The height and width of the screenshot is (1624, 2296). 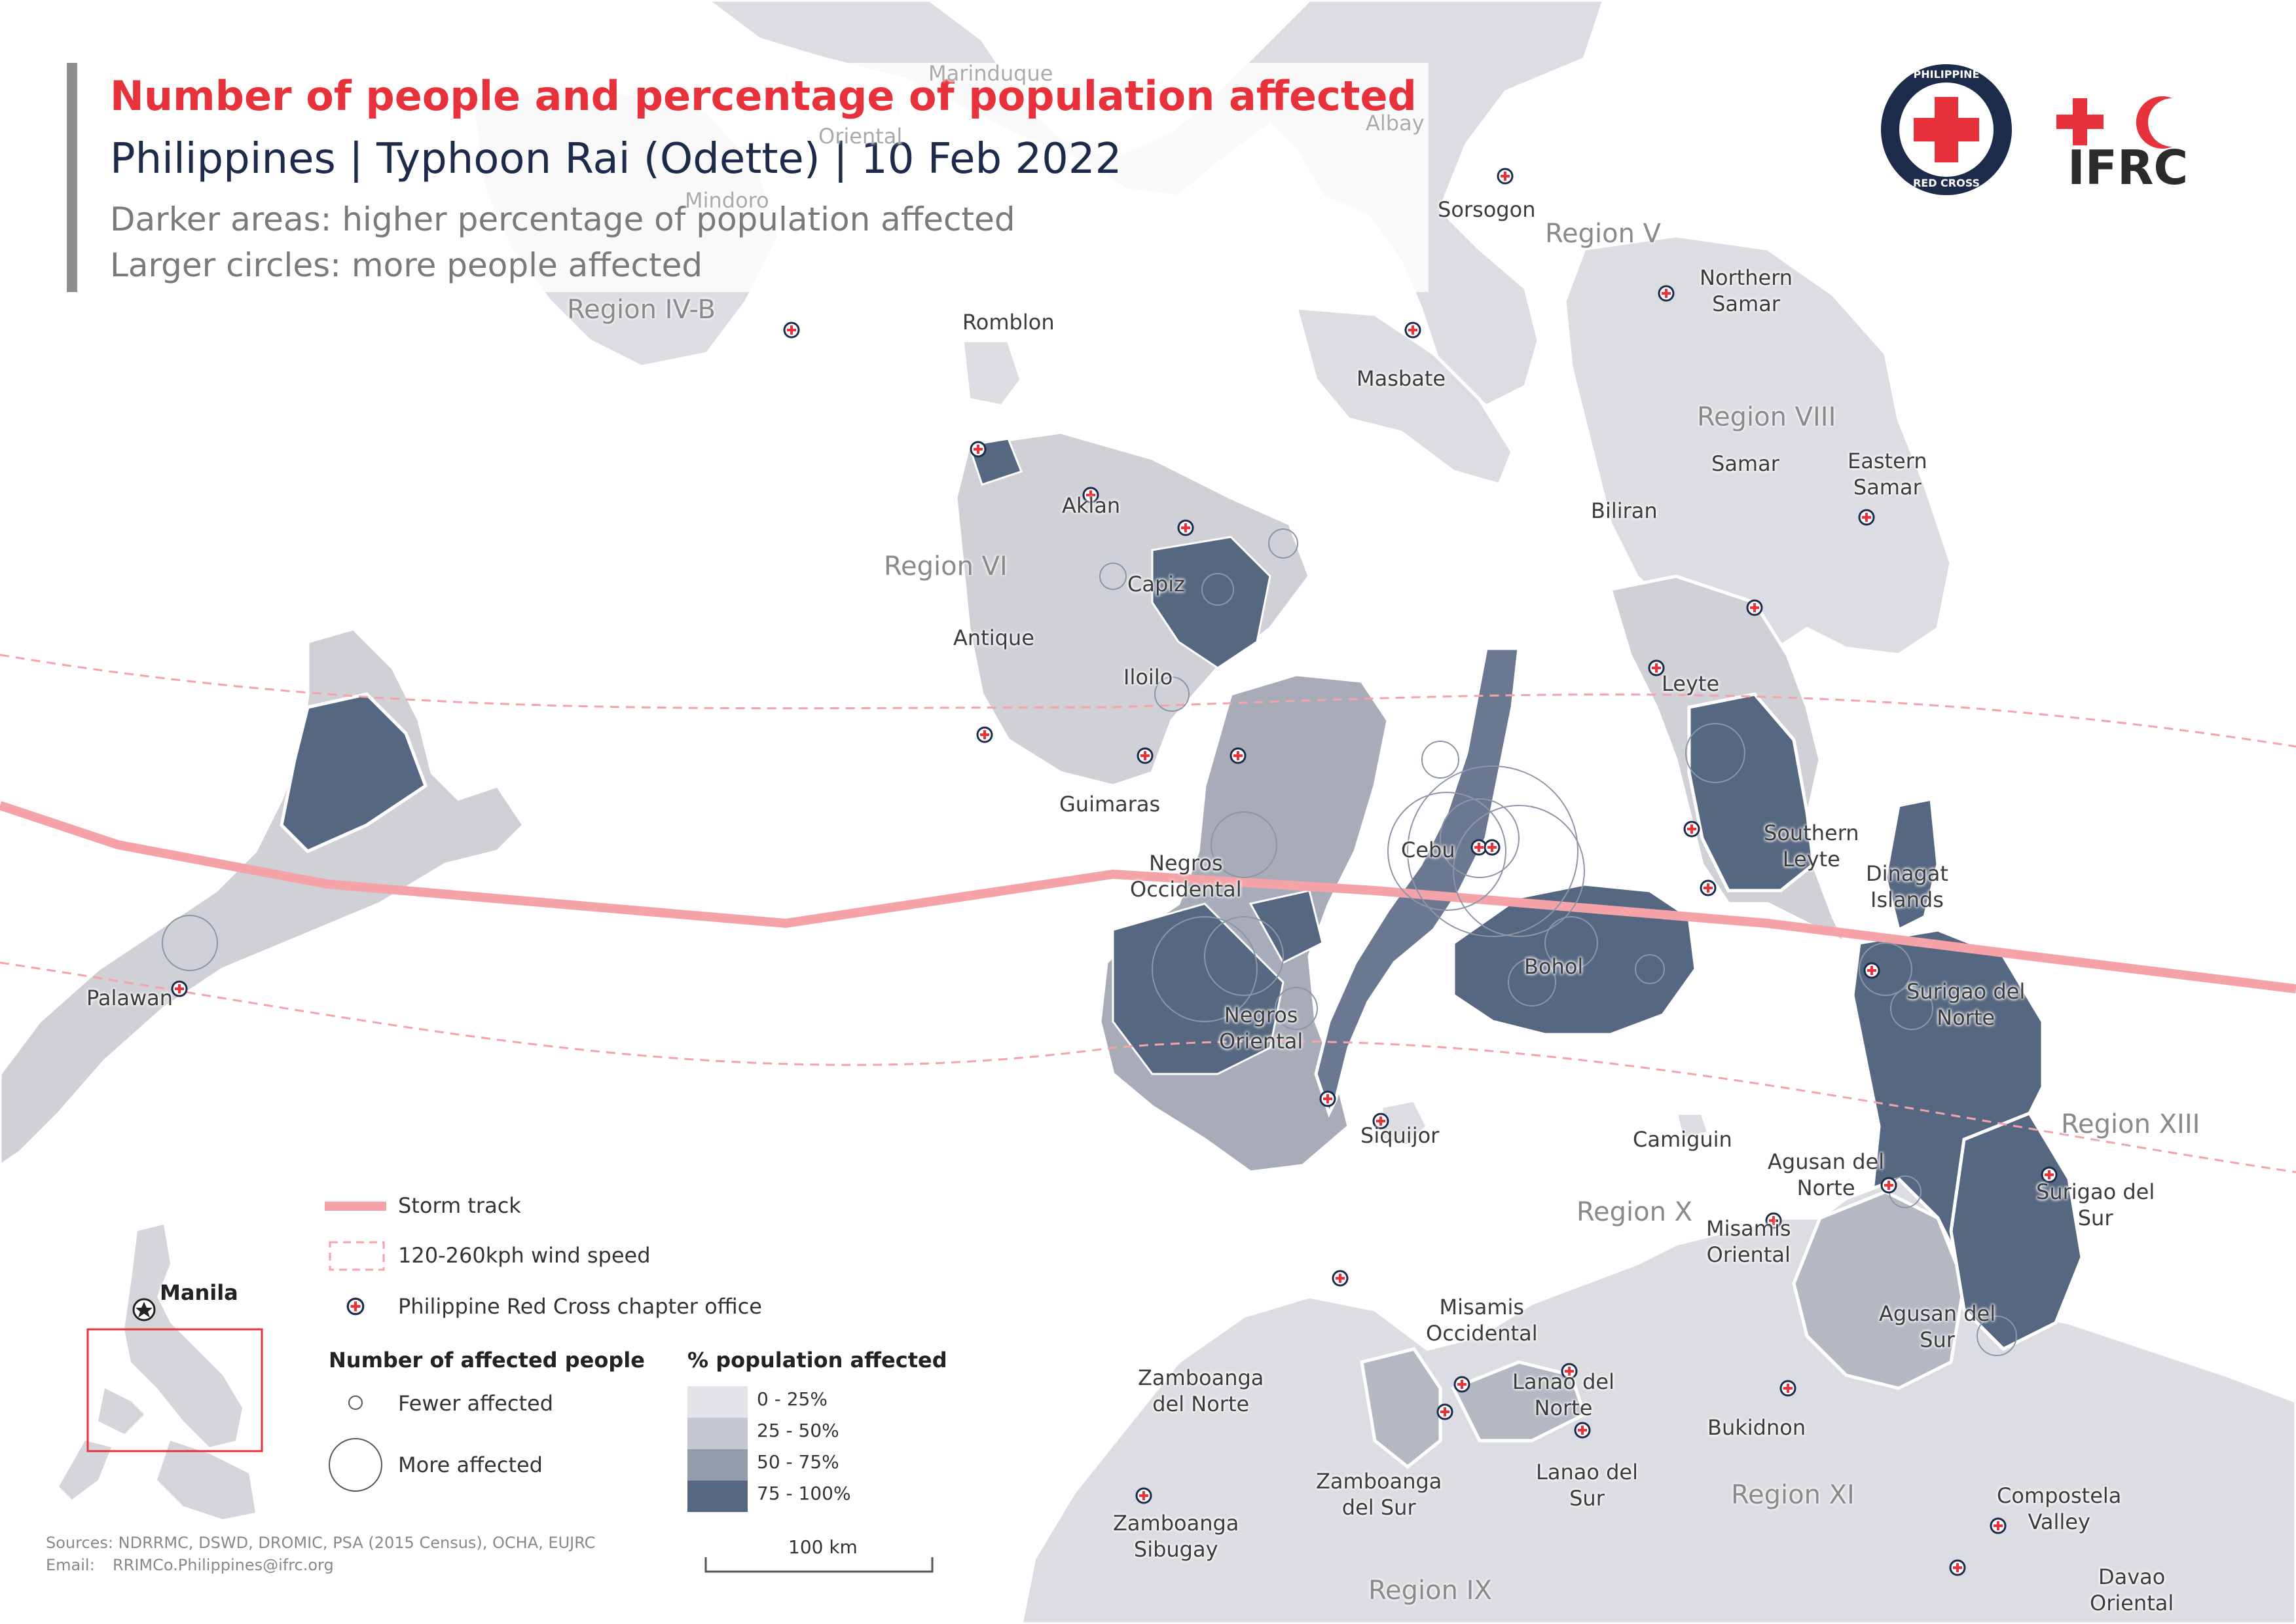 I want to click on high-impact-patches, so click(x=1146, y=756).